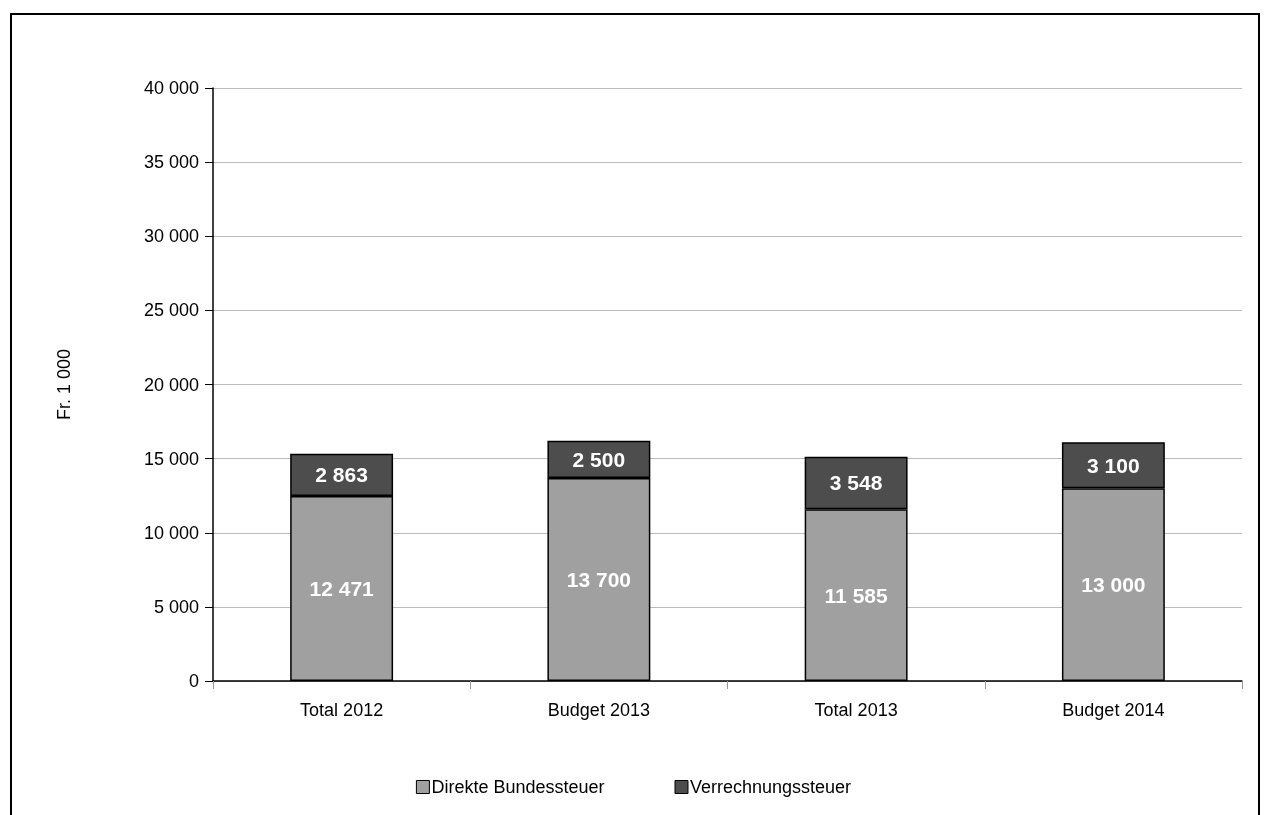 This screenshot has width=1267, height=815. What do you see at coordinates (176, 606) in the screenshot?
I see `y-tick-label: 5 000` at bounding box center [176, 606].